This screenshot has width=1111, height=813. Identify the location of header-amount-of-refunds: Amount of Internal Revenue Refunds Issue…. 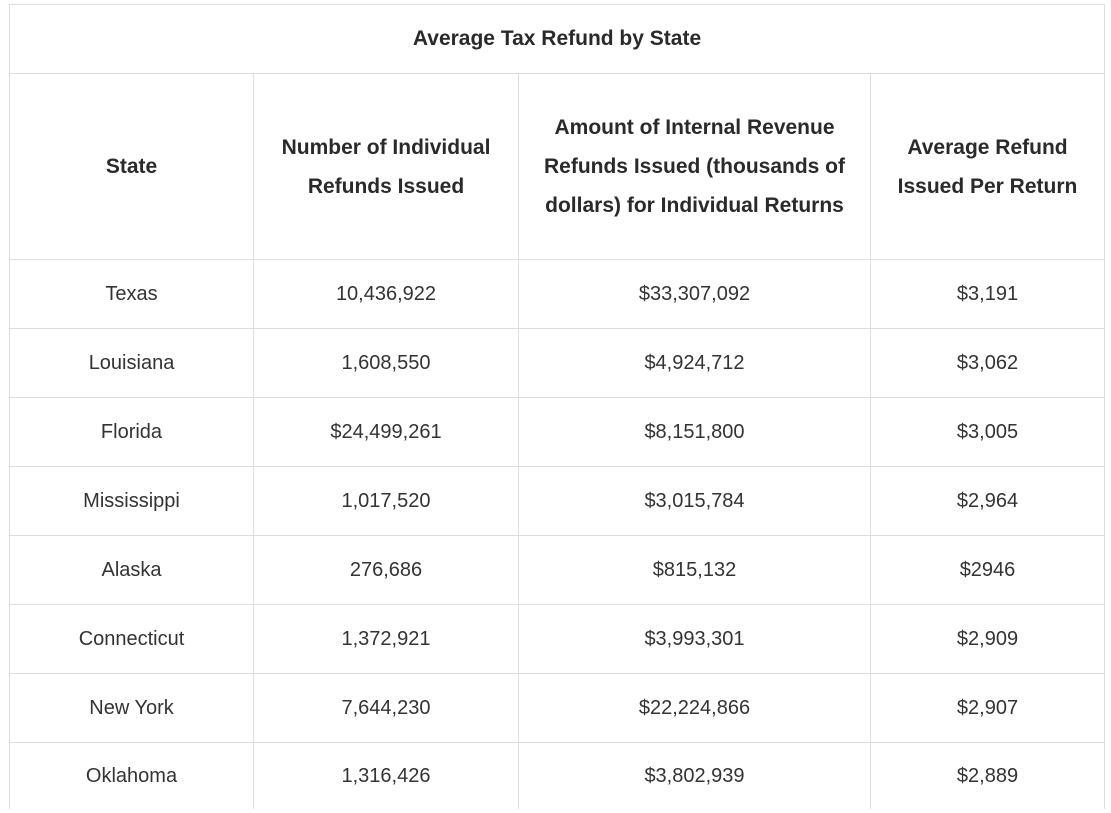
(694, 166).